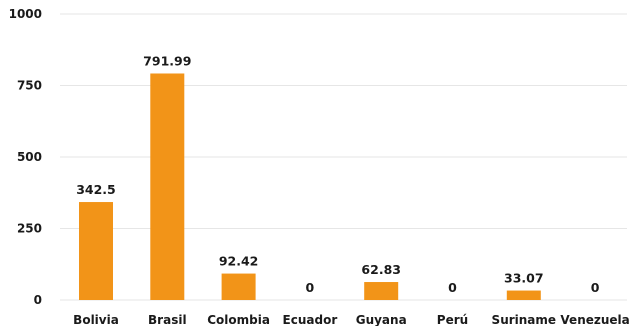  I want to click on category-label: Colombia, so click(238, 319).